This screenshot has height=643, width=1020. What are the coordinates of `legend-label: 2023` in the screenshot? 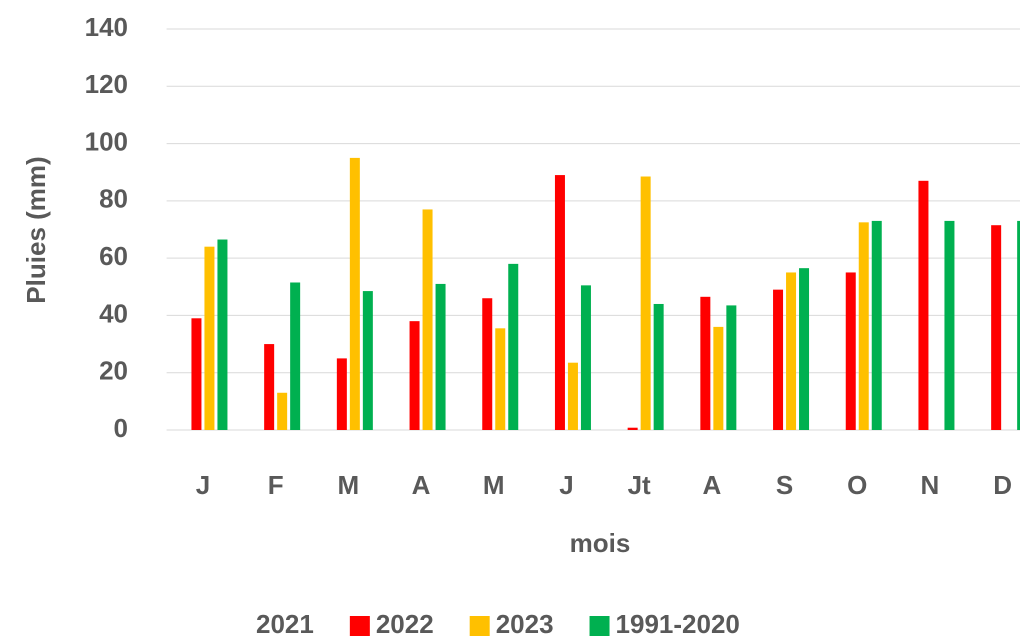 It's located at (525, 624).